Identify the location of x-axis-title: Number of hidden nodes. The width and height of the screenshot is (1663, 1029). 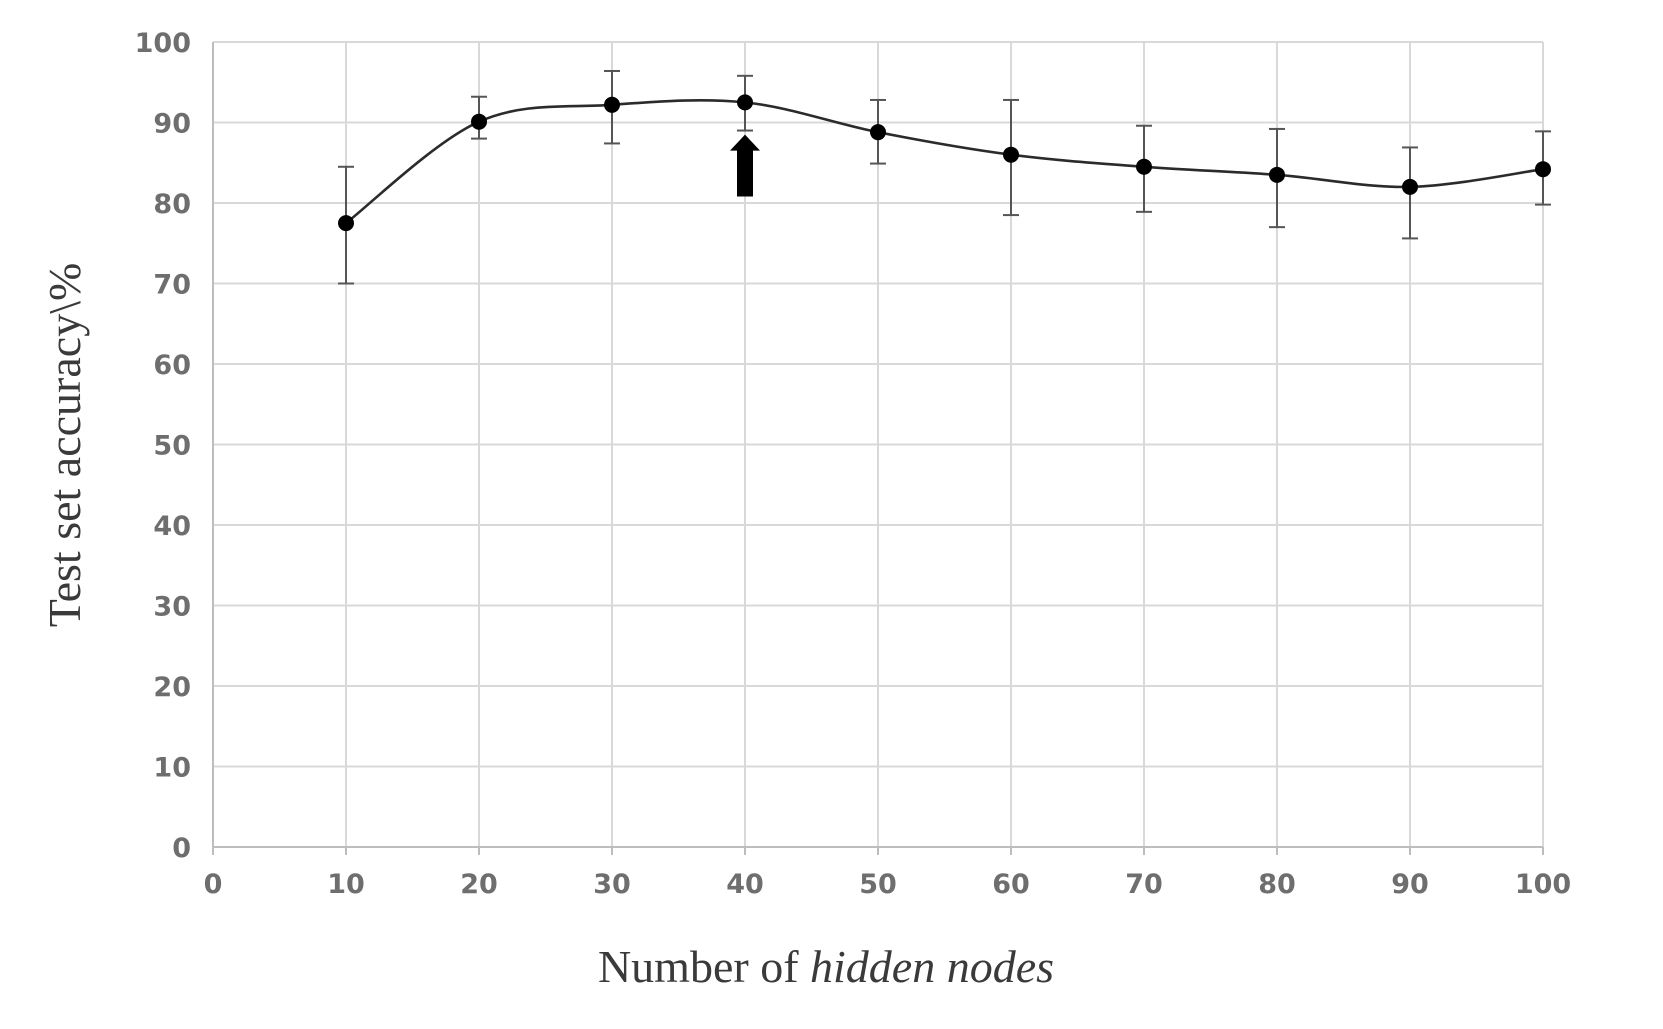
(826, 966).